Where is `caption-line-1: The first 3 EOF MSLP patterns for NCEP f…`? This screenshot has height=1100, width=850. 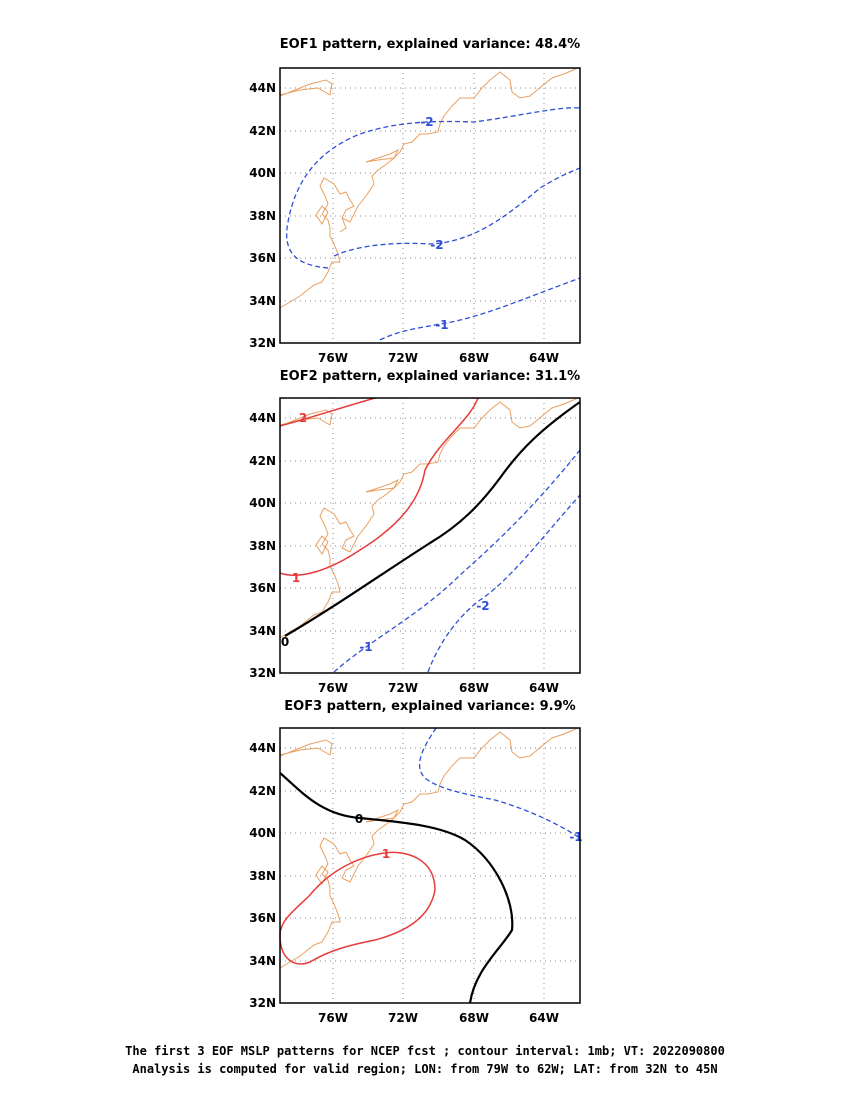 caption-line-1: The first 3 EOF MSLP patterns for NCEP f… is located at coordinates (425, 1051).